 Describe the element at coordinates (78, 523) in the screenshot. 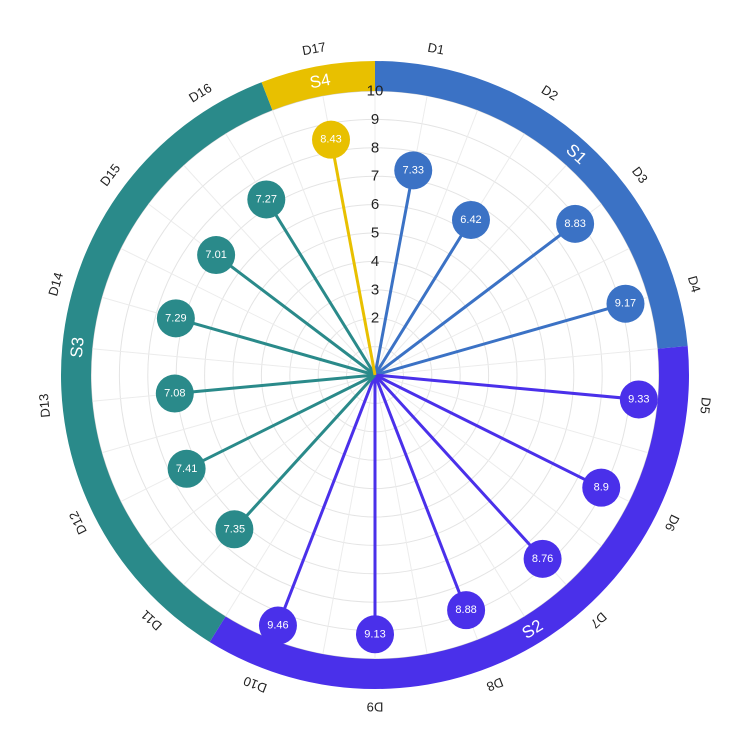

I see `dimension-label-d12: D12` at that location.